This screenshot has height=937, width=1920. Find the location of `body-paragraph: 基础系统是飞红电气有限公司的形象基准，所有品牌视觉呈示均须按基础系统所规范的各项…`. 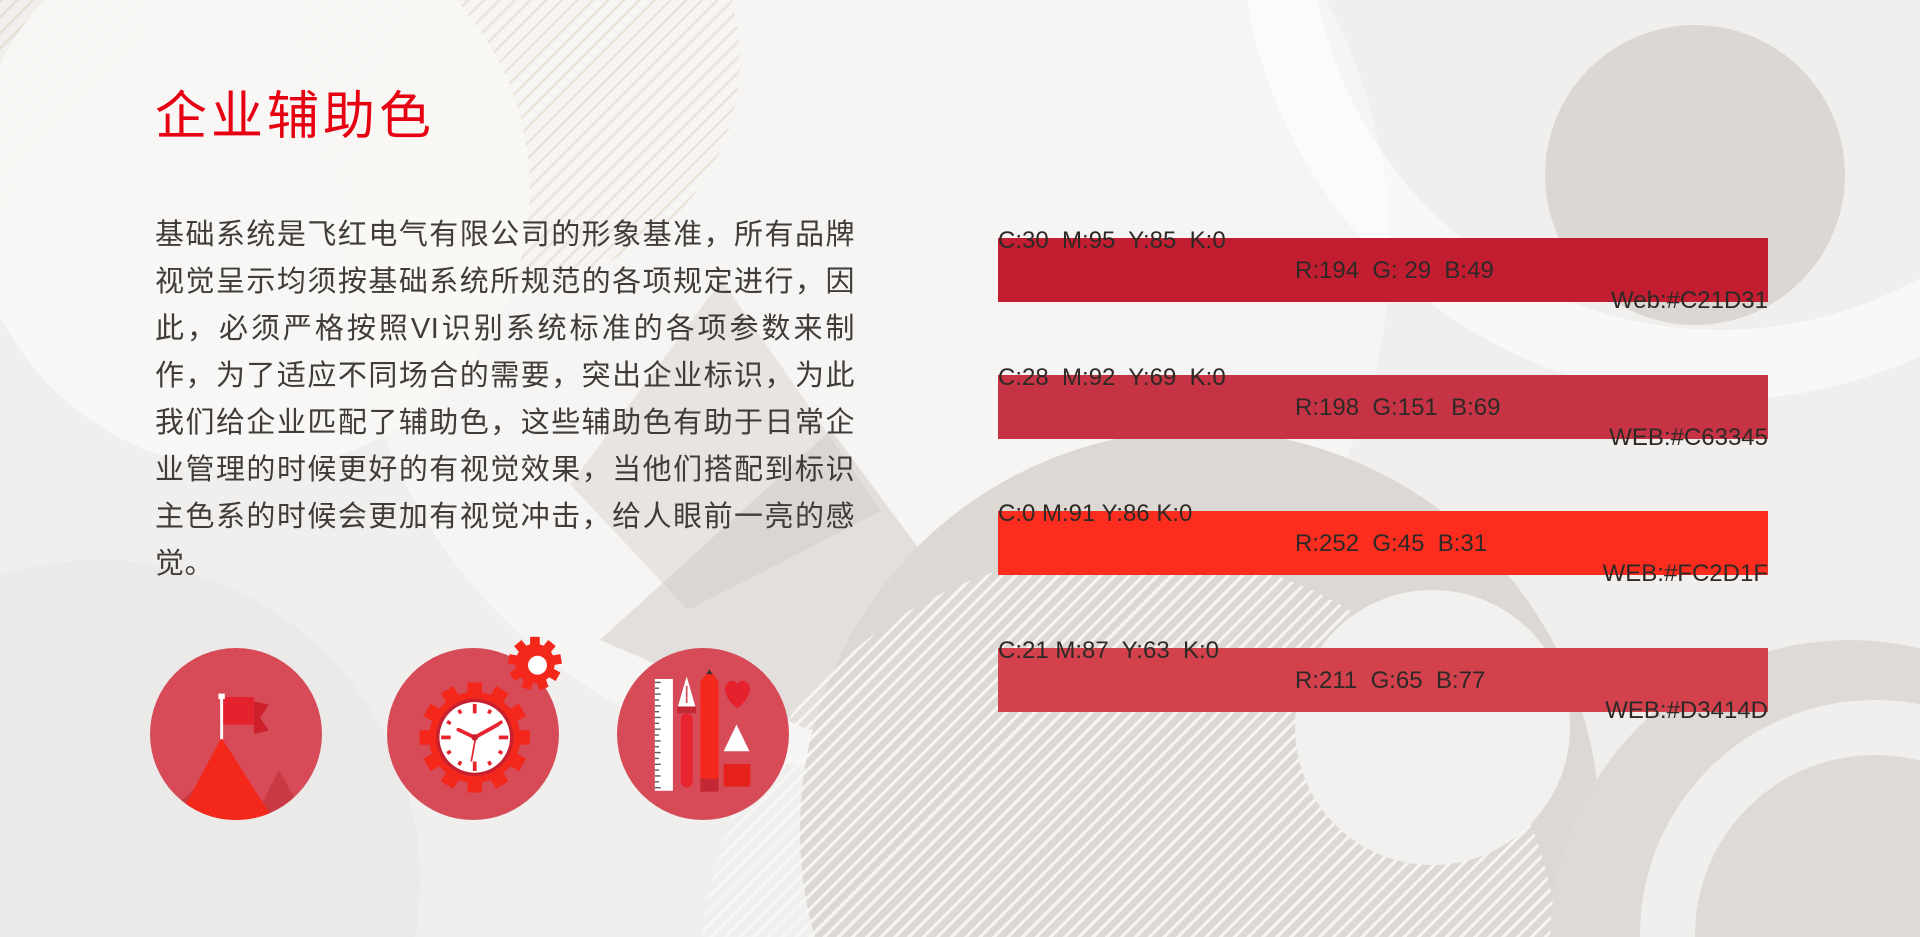

body-paragraph: 基础系统是飞红电气有限公司的形象基准，所有品牌视觉呈示均须按基础系统所规范的各项… is located at coordinates (505, 399).